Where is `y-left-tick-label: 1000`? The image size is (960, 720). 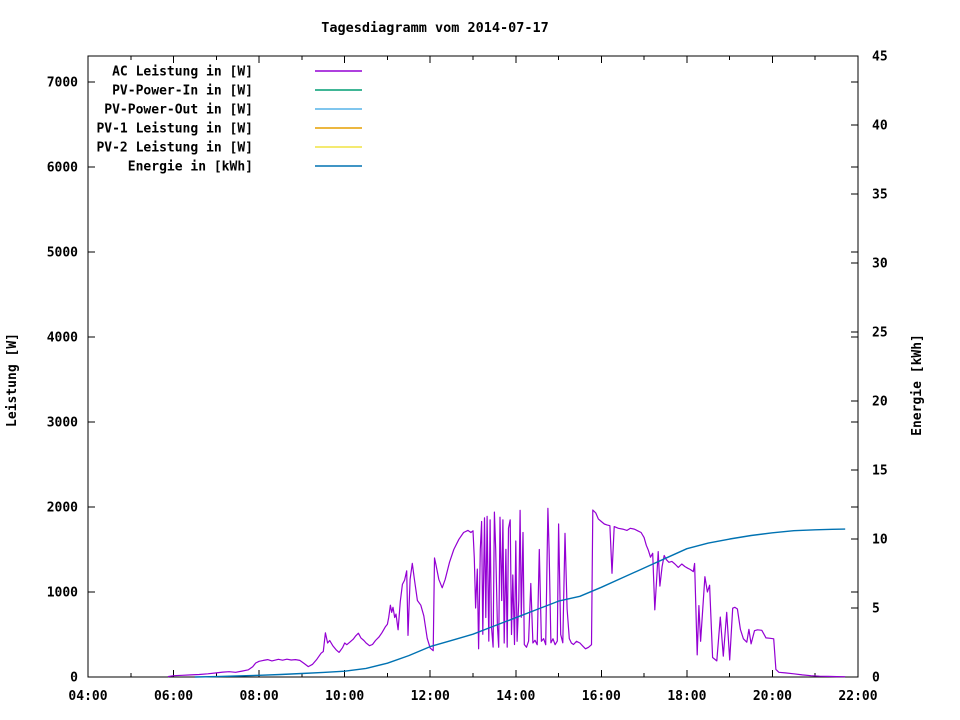
y-left-tick-label: 1000 is located at coordinates (62, 593).